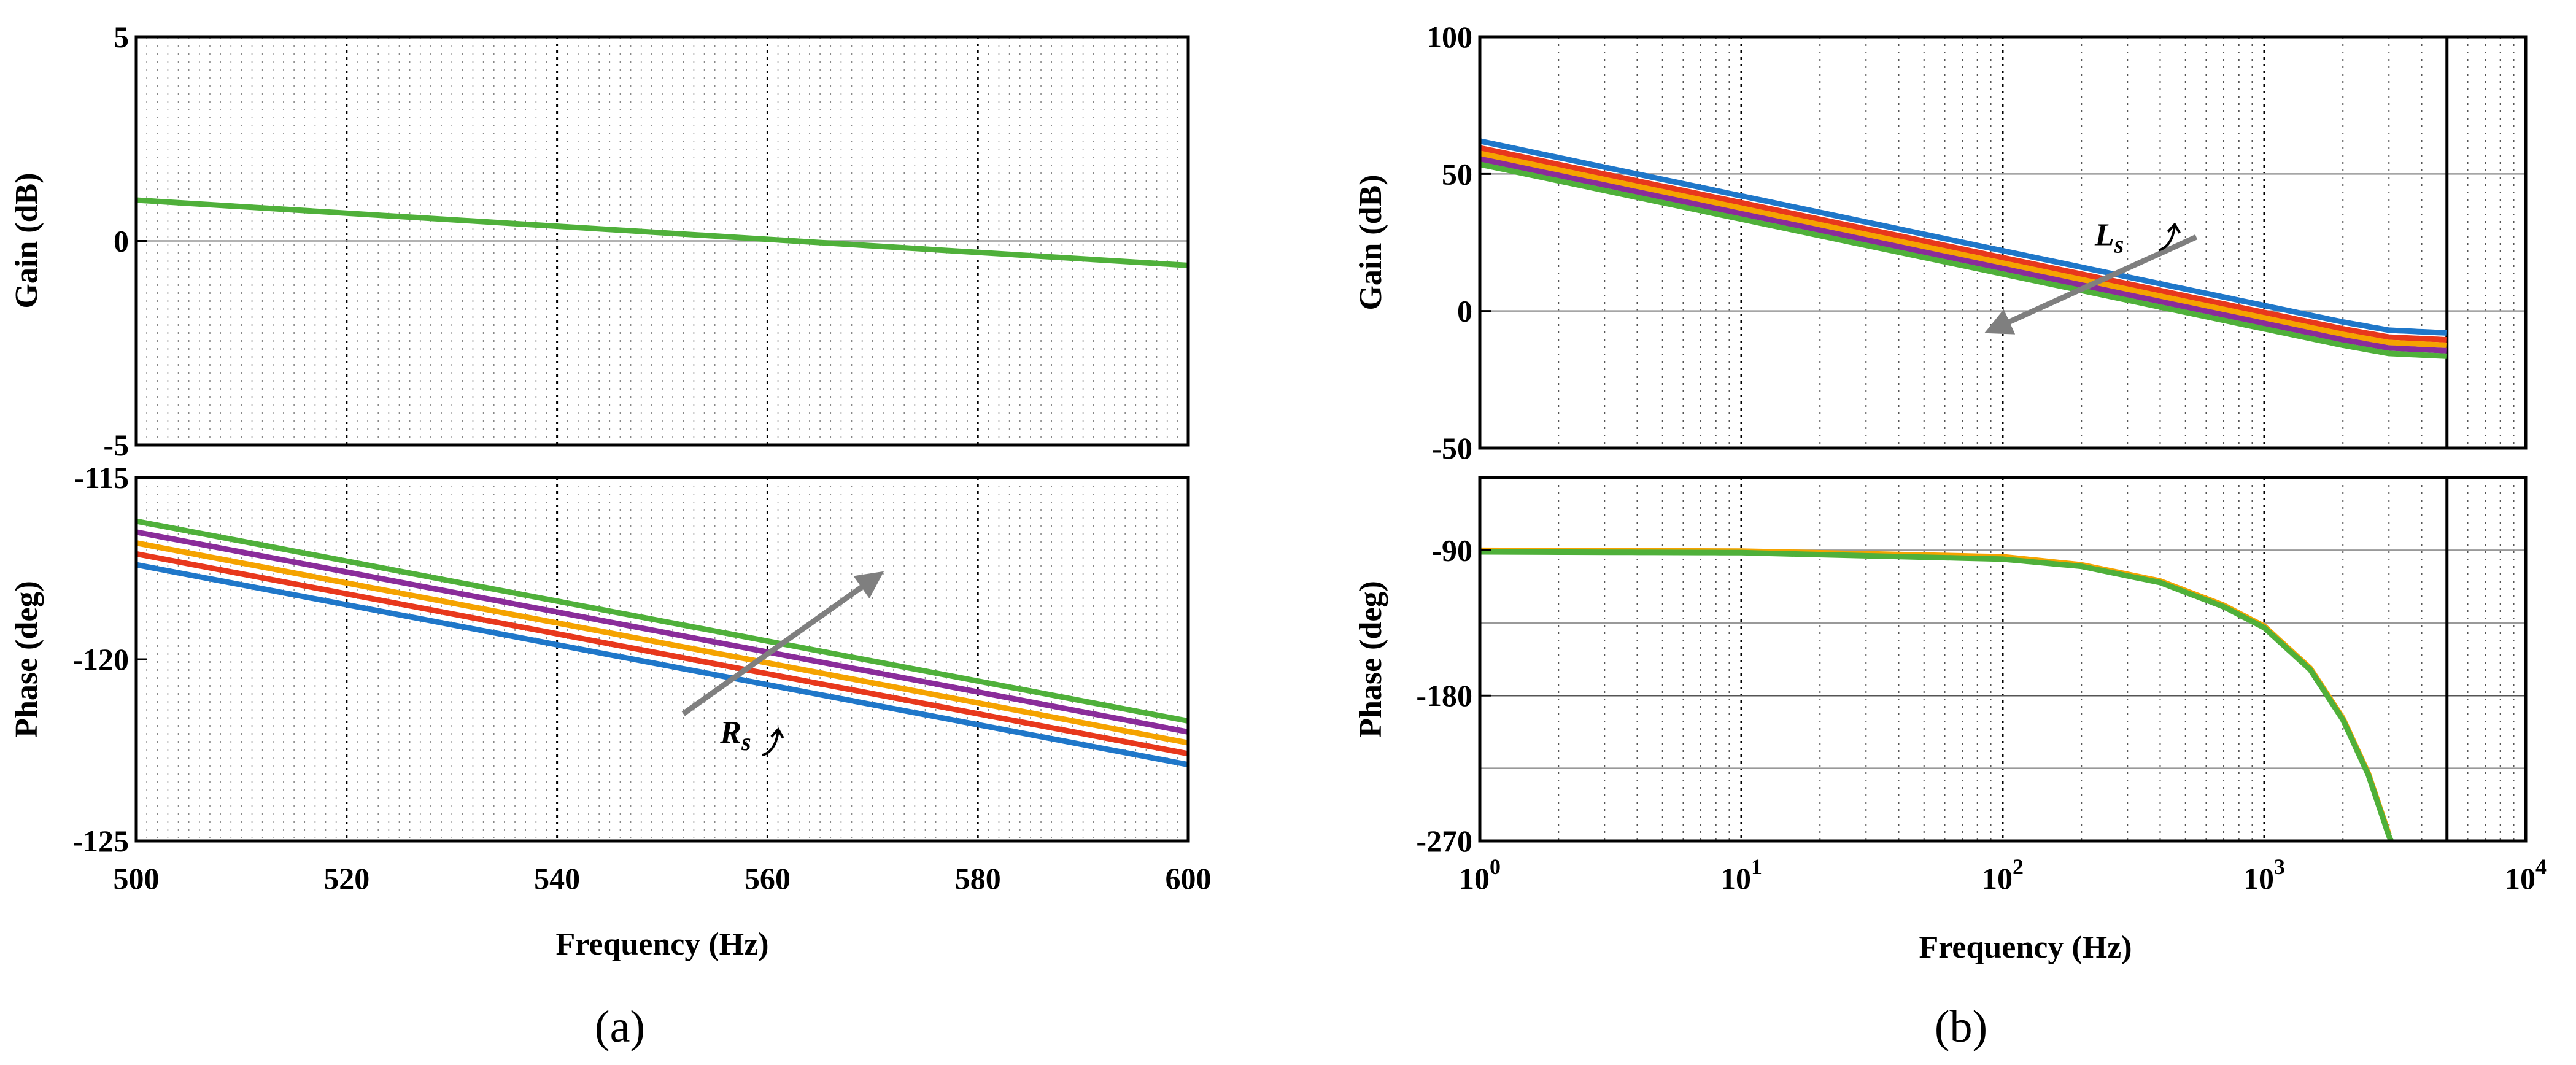 This screenshot has width=2576, height=1065. Describe the element at coordinates (782, 643) in the screenshot. I see `rs-arrow` at that location.